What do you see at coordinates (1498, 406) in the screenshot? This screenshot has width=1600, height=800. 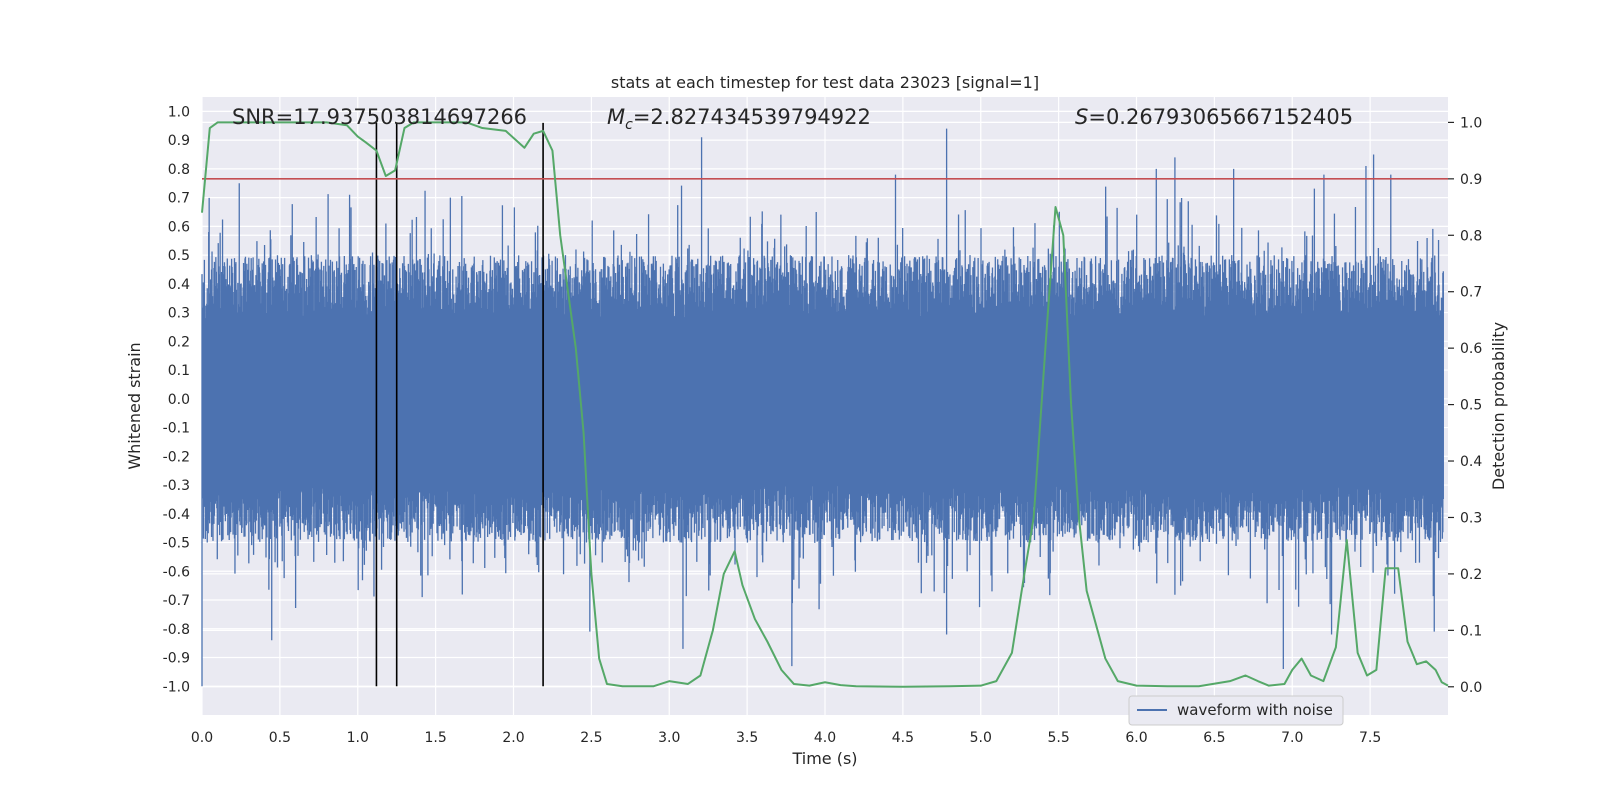 I see `y-right-axis-label: Detection probability` at bounding box center [1498, 406].